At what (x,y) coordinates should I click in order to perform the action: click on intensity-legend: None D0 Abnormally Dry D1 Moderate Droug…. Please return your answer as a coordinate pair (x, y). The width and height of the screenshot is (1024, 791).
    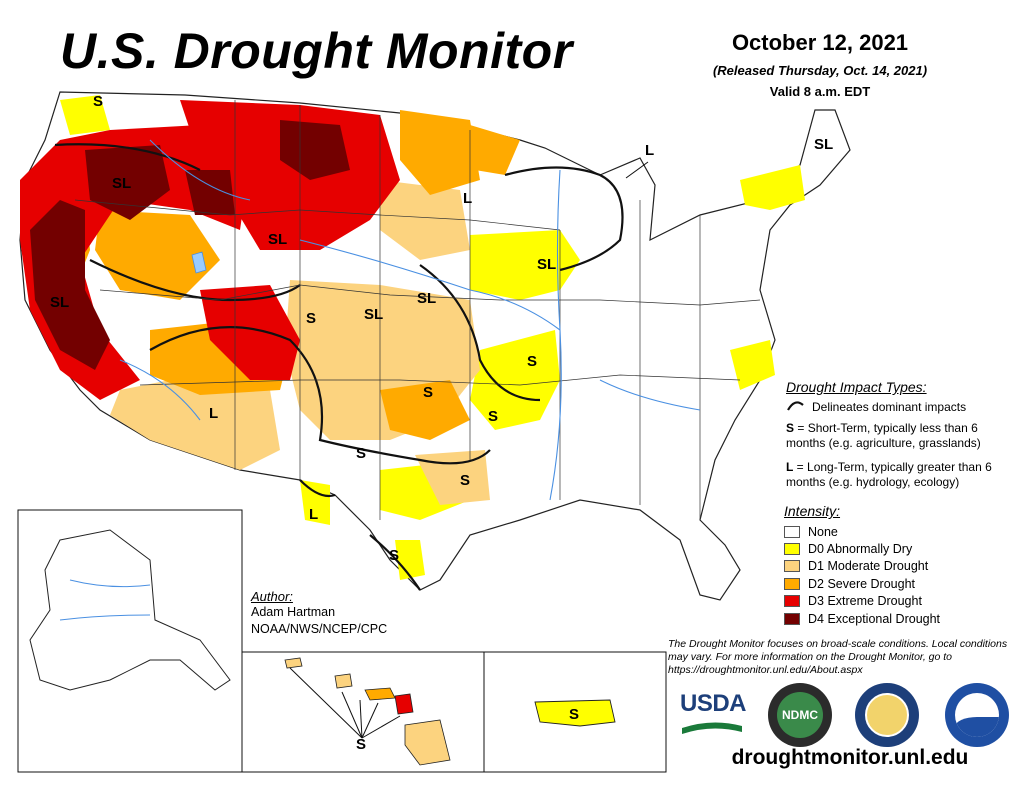
    Looking at the image, I should click on (862, 575).